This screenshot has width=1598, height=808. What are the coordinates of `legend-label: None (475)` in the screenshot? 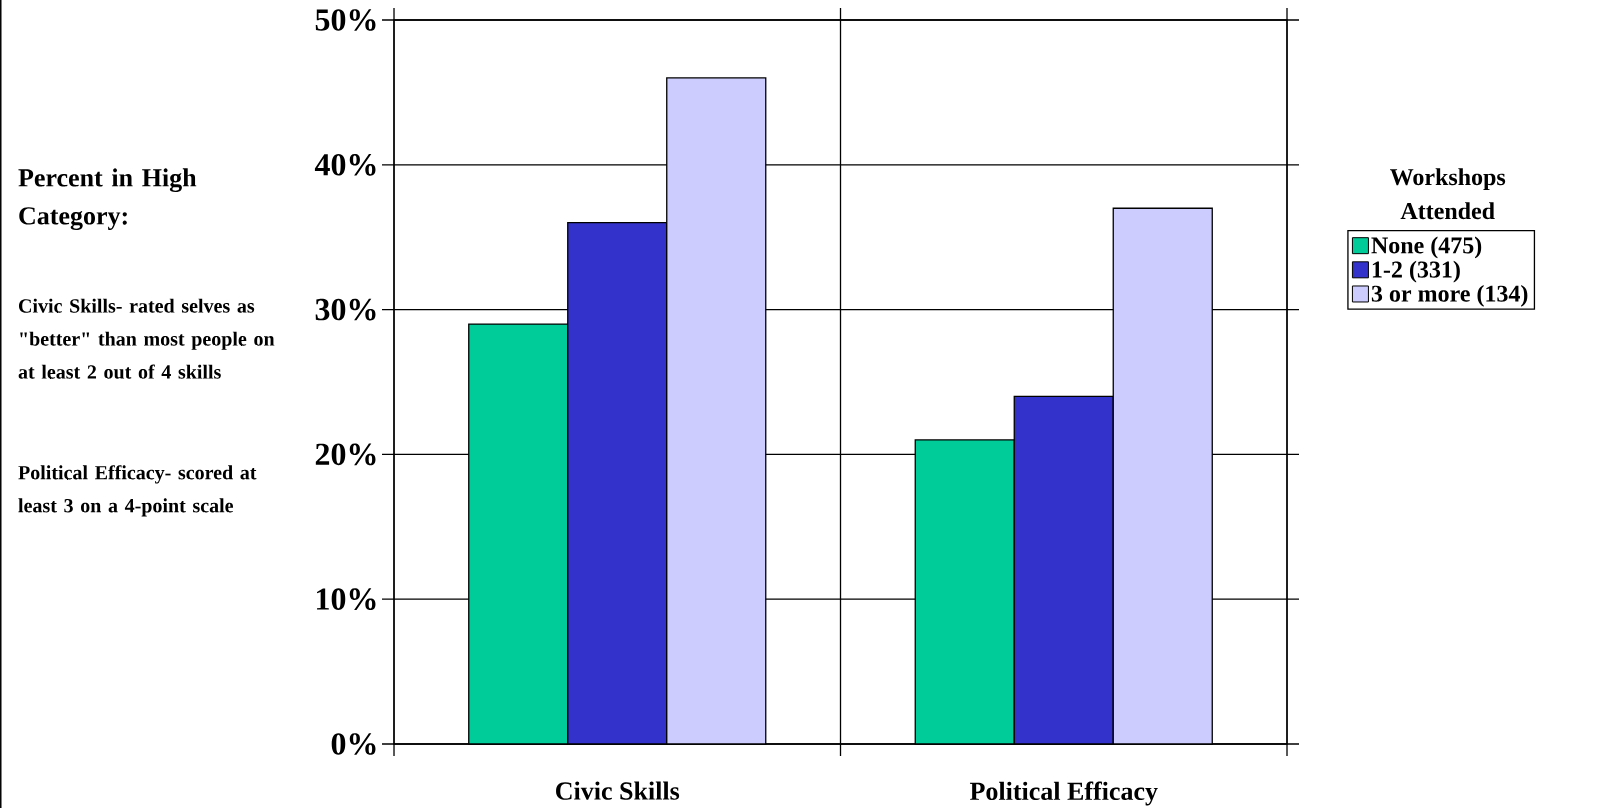 It's located at (1426, 247).